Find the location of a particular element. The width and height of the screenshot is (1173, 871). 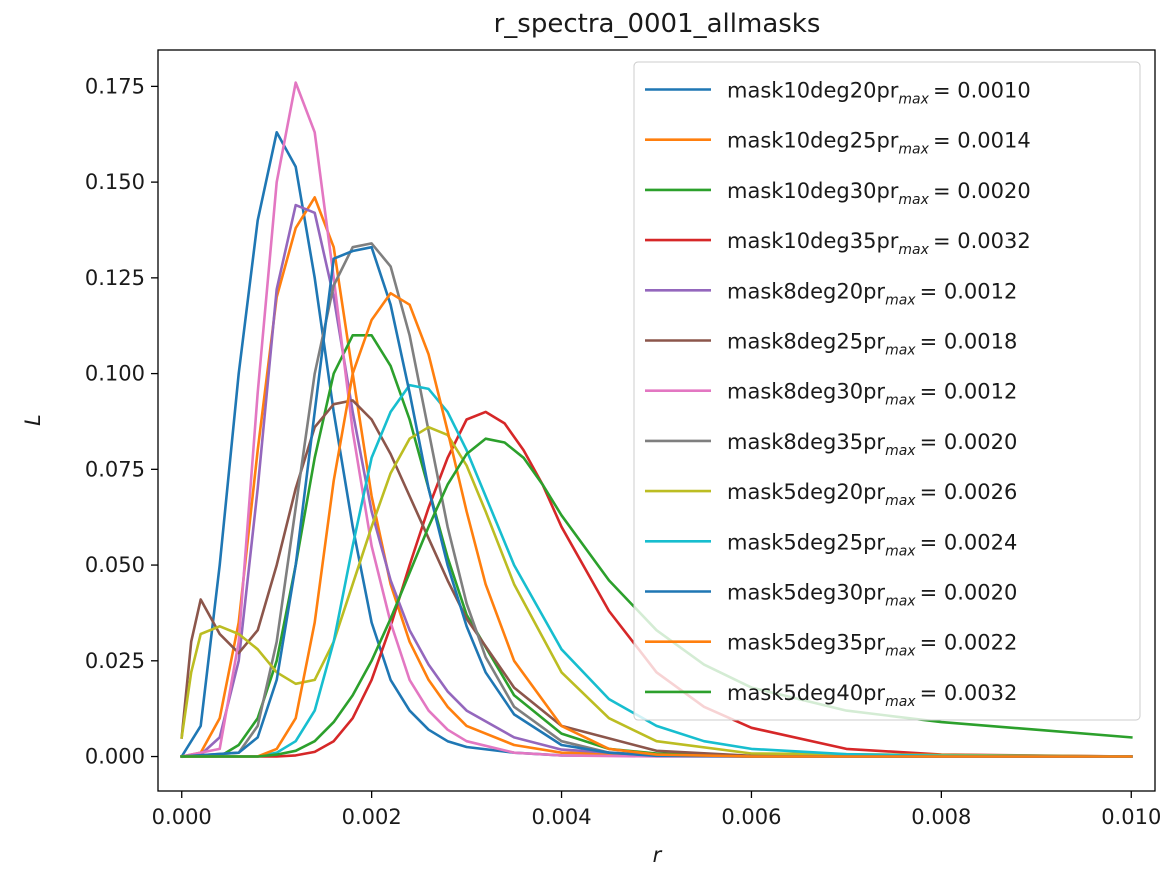

x-tick-label: 0.004 is located at coordinates (561, 817).